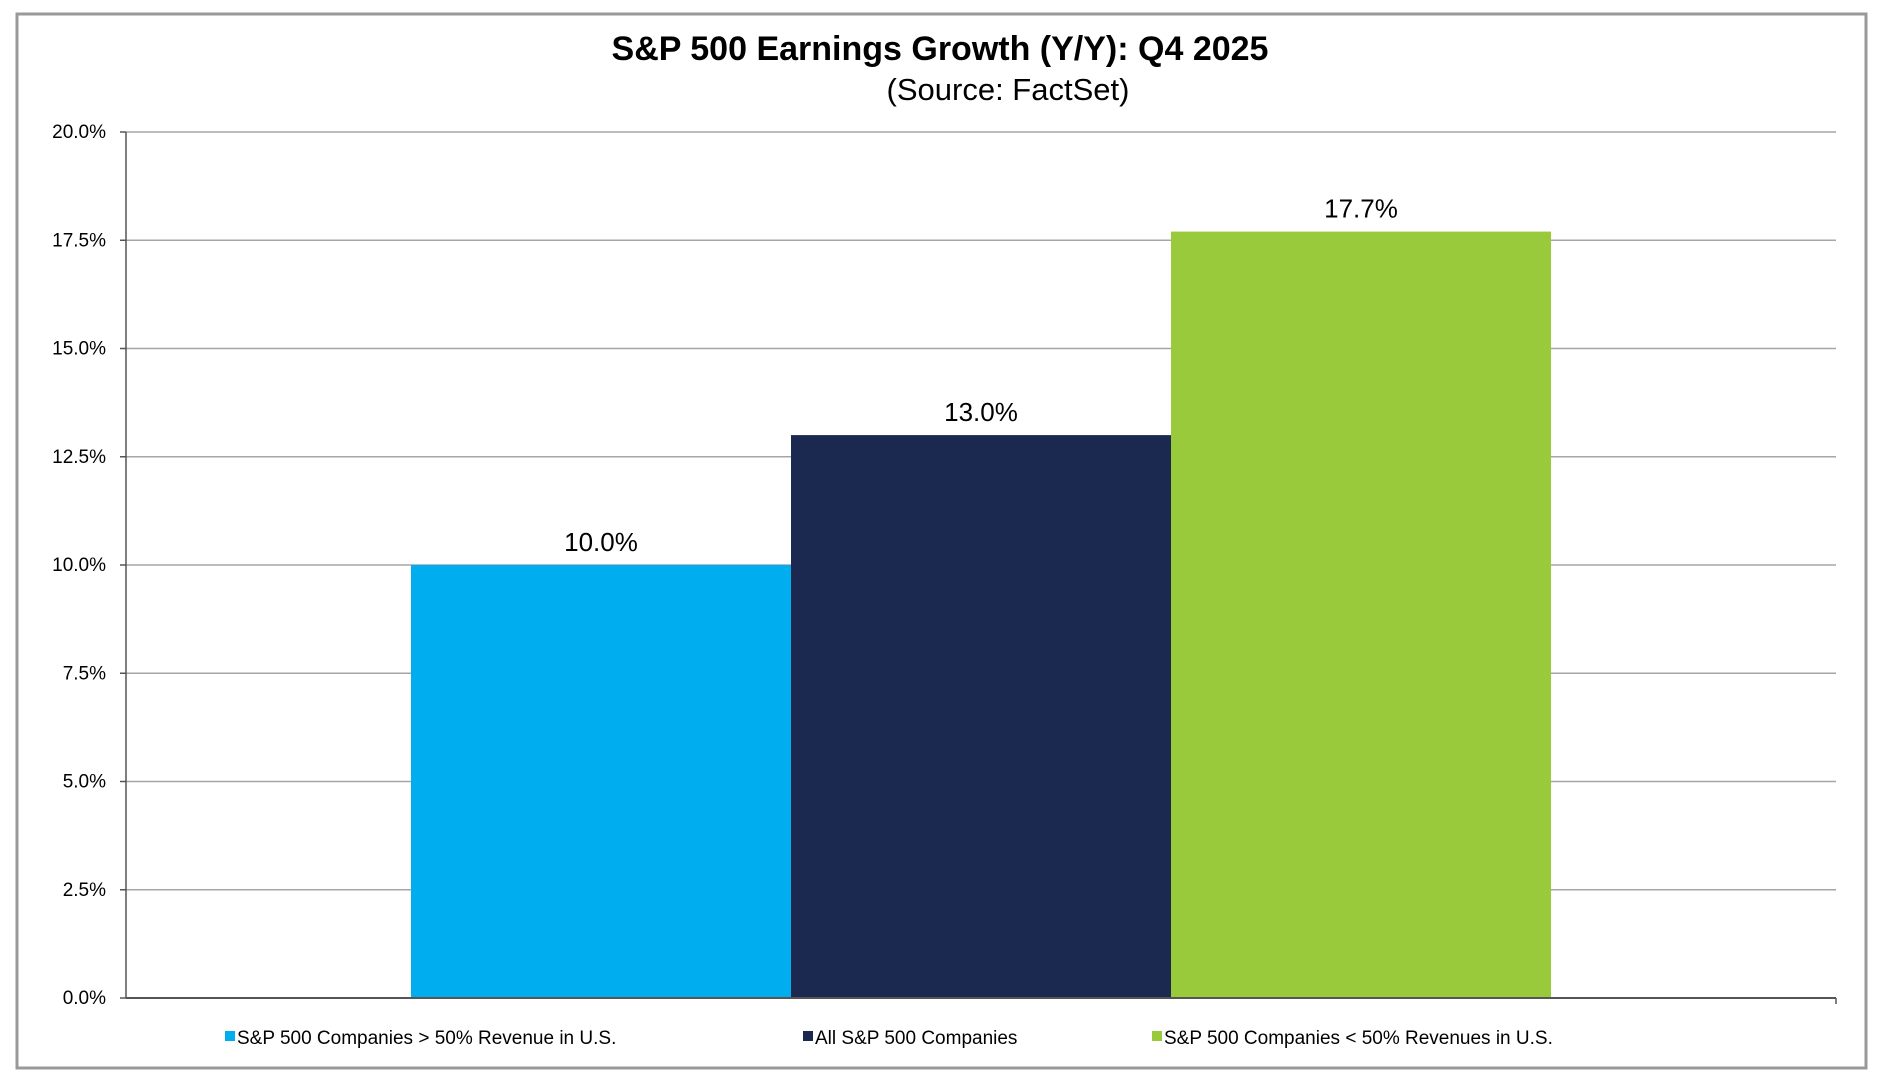  What do you see at coordinates (84, 673) in the screenshot?
I see `y-tick-label: 7.5%` at bounding box center [84, 673].